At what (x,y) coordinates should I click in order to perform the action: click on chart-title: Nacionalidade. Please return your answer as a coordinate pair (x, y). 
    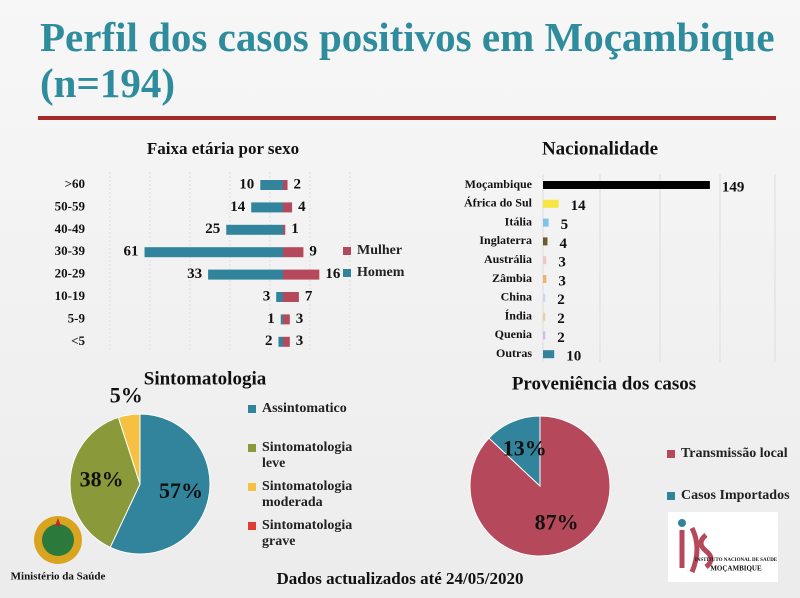
    Looking at the image, I should click on (600, 148).